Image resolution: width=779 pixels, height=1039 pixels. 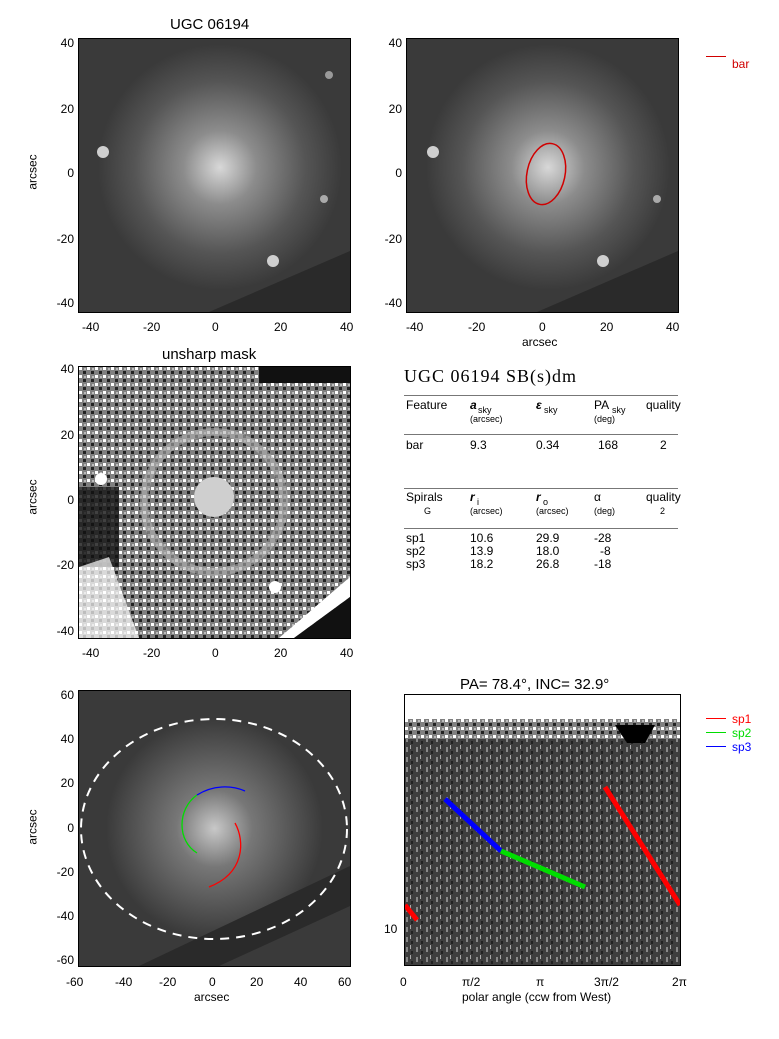 What do you see at coordinates (605, 551) in the screenshot?
I see `cell: -8` at bounding box center [605, 551].